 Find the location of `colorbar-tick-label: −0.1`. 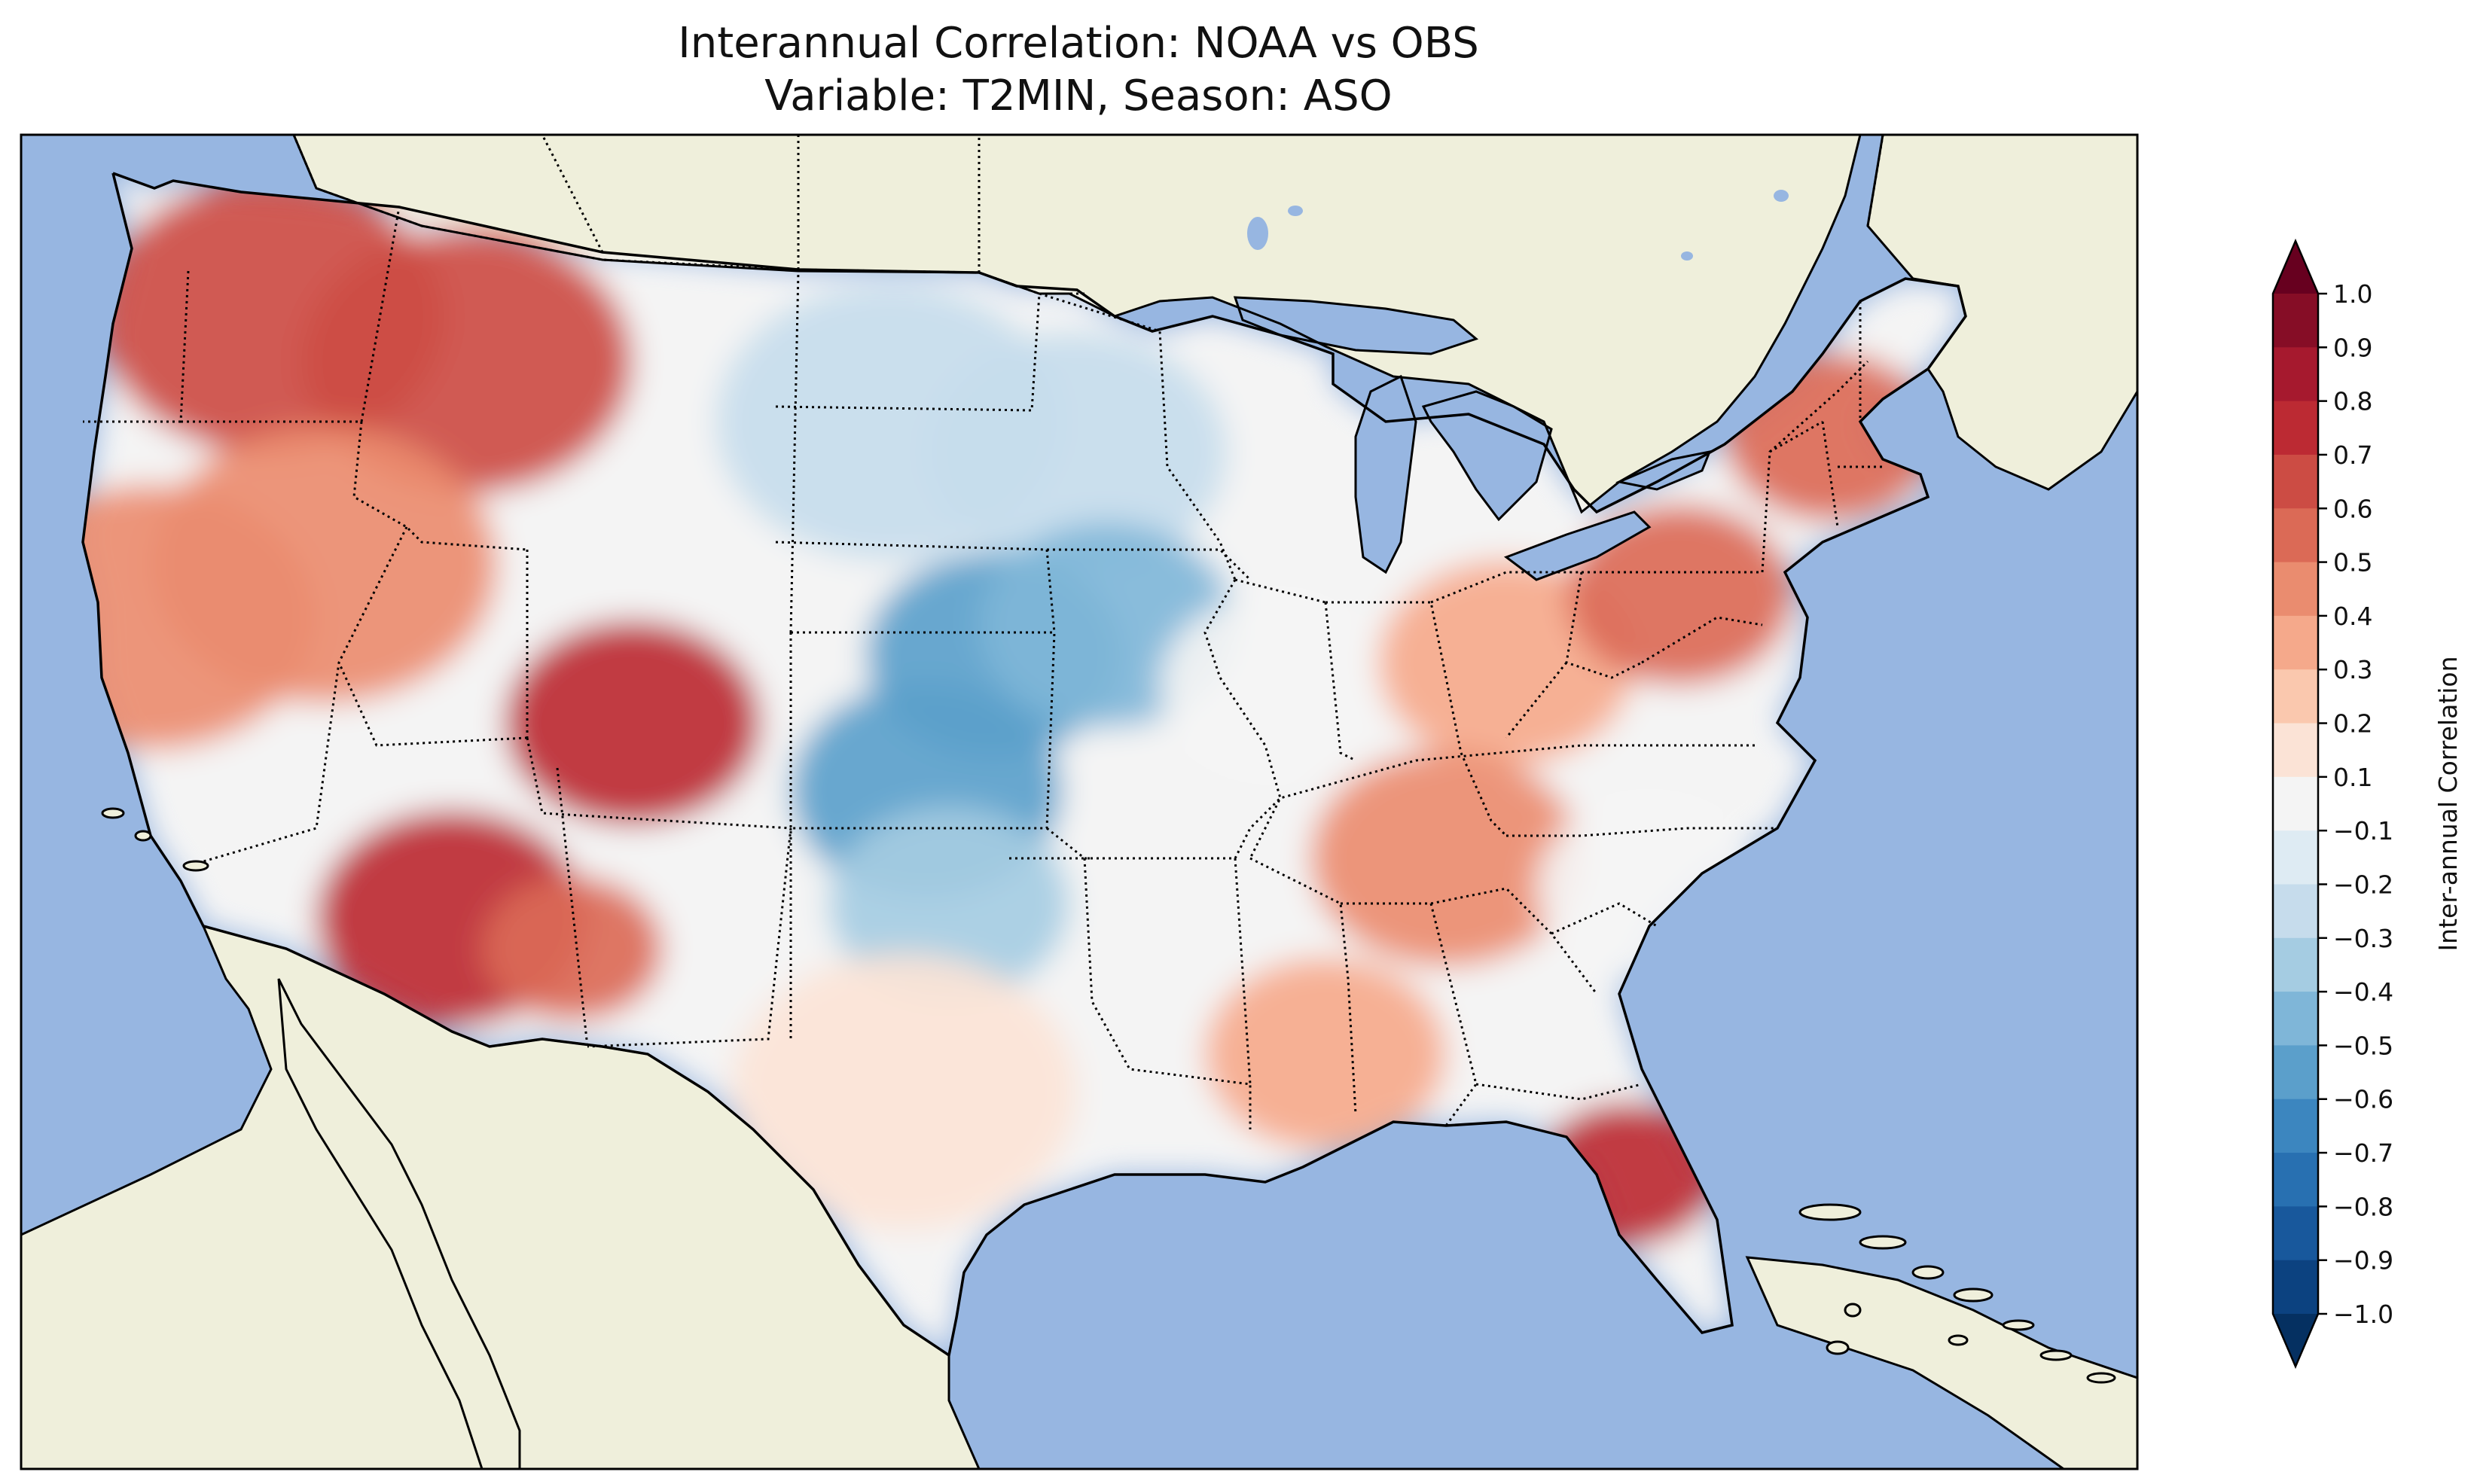

colorbar-tick-label: −0.1 is located at coordinates (2363, 831).